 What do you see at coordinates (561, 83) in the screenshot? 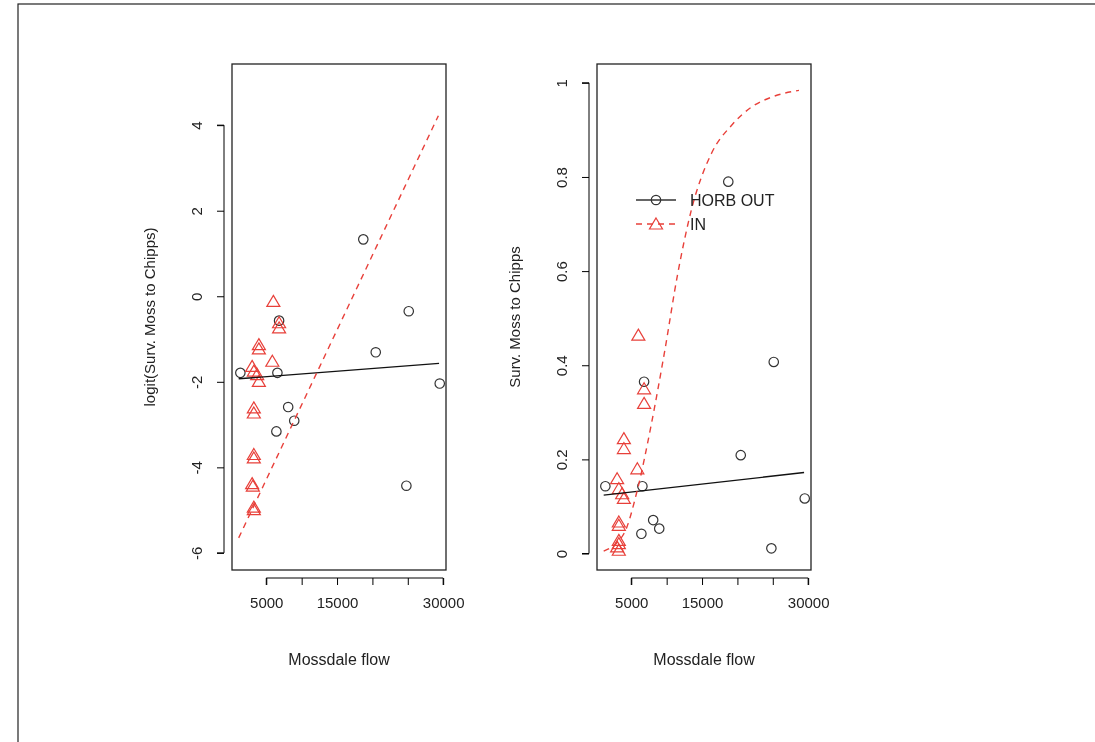
I see `y-tick-label: 1` at bounding box center [561, 83].